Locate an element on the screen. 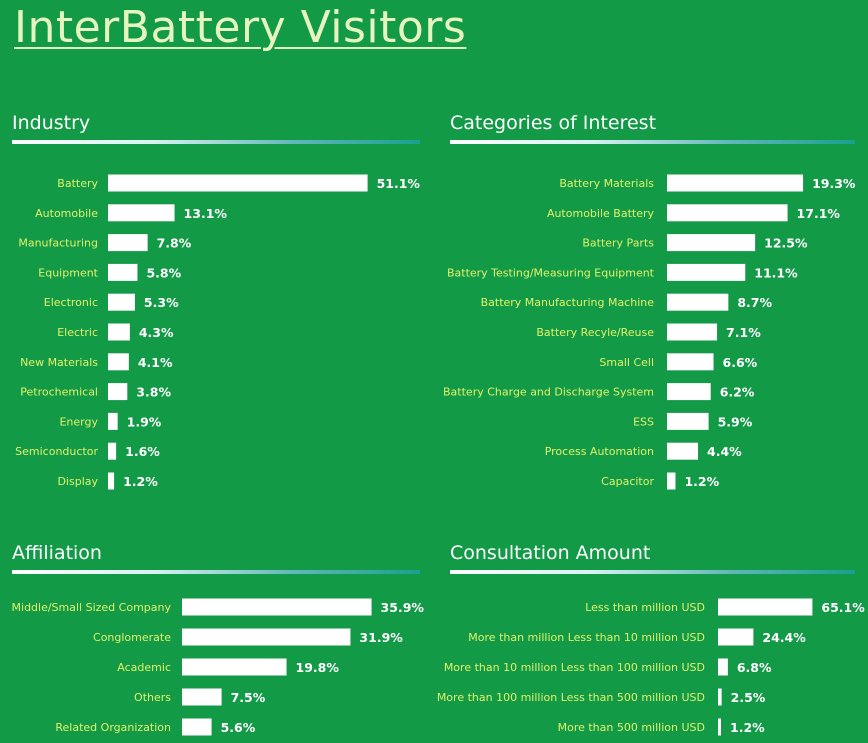  consultation-category-label: More than 500 million USD is located at coordinates (631, 727).